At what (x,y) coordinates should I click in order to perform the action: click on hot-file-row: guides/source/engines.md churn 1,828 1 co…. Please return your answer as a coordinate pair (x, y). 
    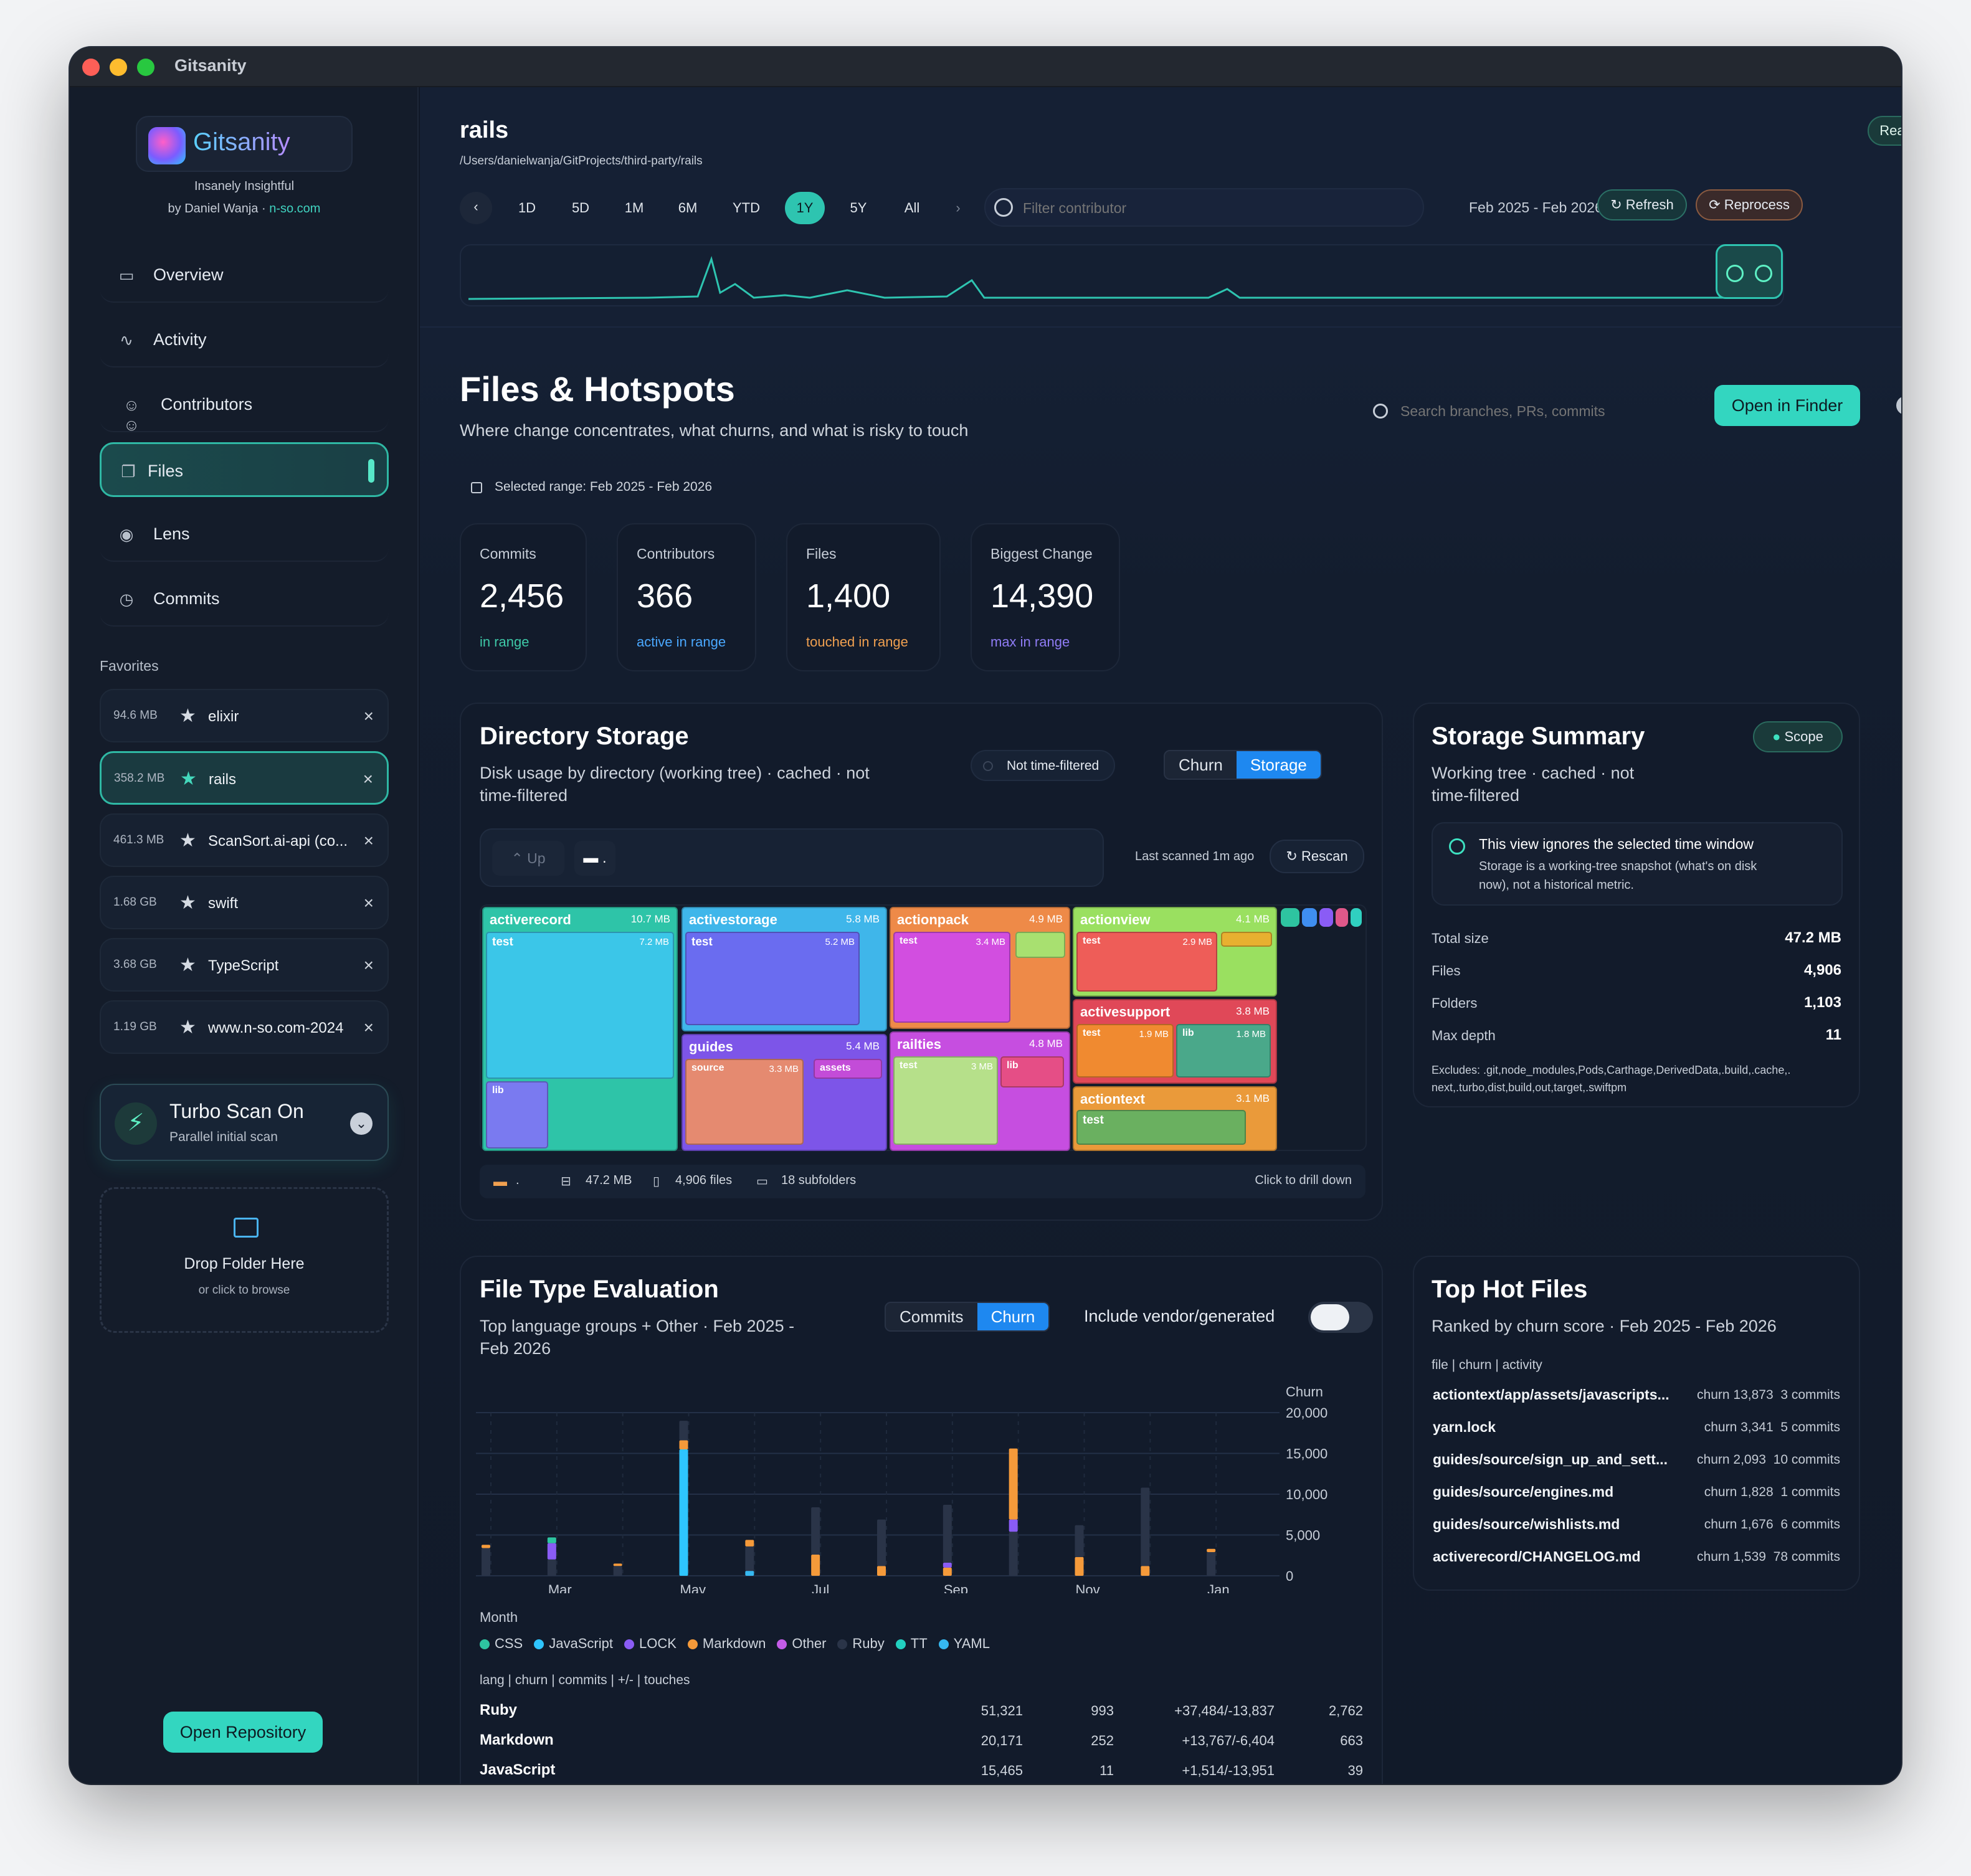
    Looking at the image, I should click on (1636, 1492).